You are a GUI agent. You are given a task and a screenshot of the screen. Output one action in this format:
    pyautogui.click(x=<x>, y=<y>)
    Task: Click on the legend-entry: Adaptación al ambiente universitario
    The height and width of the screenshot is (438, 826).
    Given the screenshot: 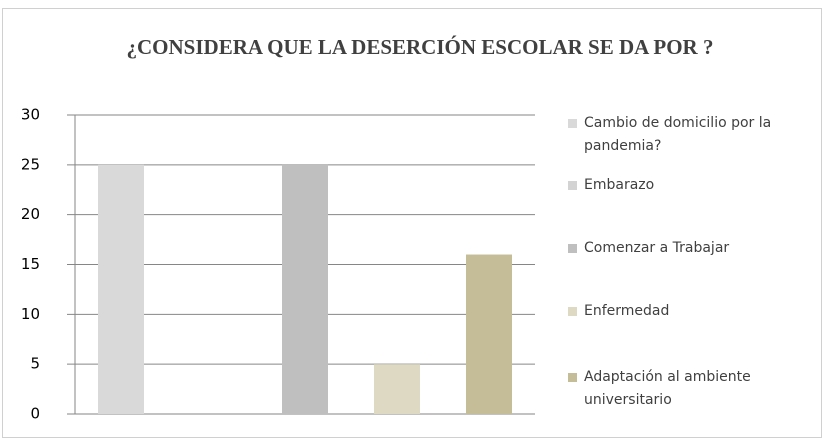 What is the action you would take?
    pyautogui.click(x=691, y=389)
    